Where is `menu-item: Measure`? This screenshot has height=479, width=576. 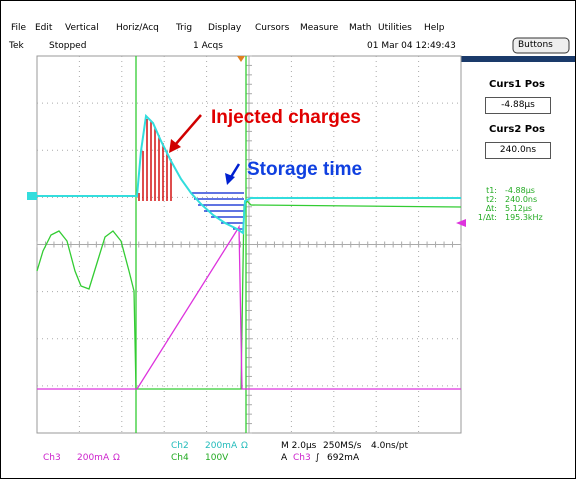
menu-item: Measure is located at coordinates (319, 28).